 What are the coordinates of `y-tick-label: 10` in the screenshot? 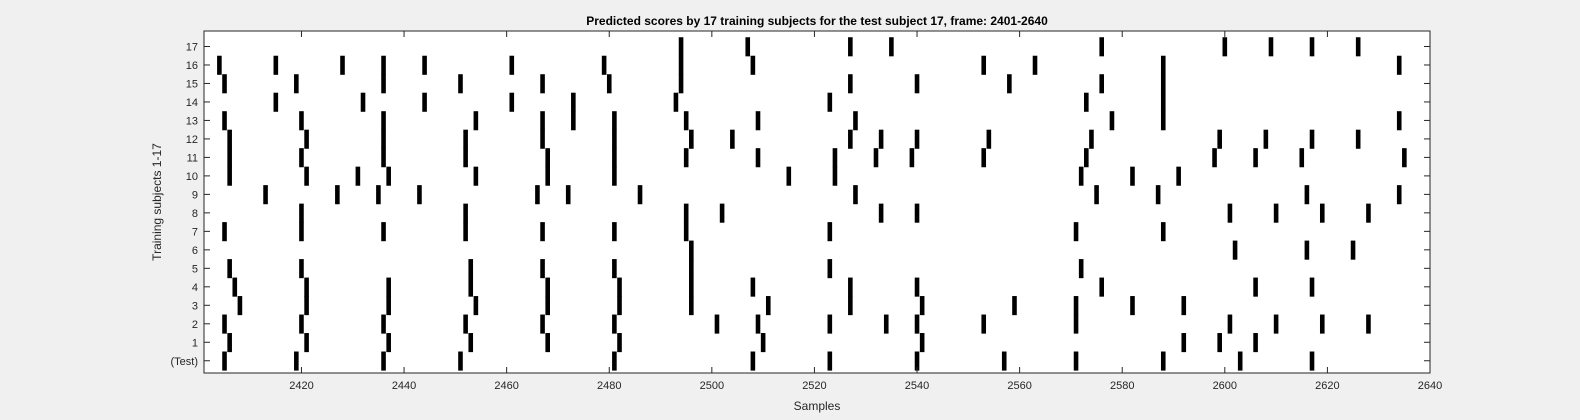 It's located at (192, 177).